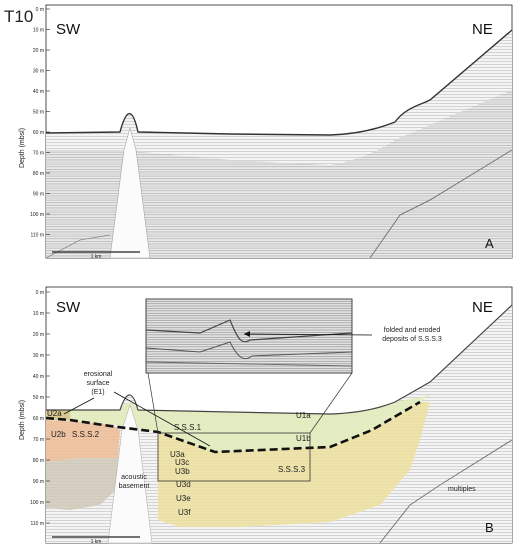  What do you see at coordinates (482, 307) in the screenshot?
I see `panel-b-ne-label: NE` at bounding box center [482, 307].